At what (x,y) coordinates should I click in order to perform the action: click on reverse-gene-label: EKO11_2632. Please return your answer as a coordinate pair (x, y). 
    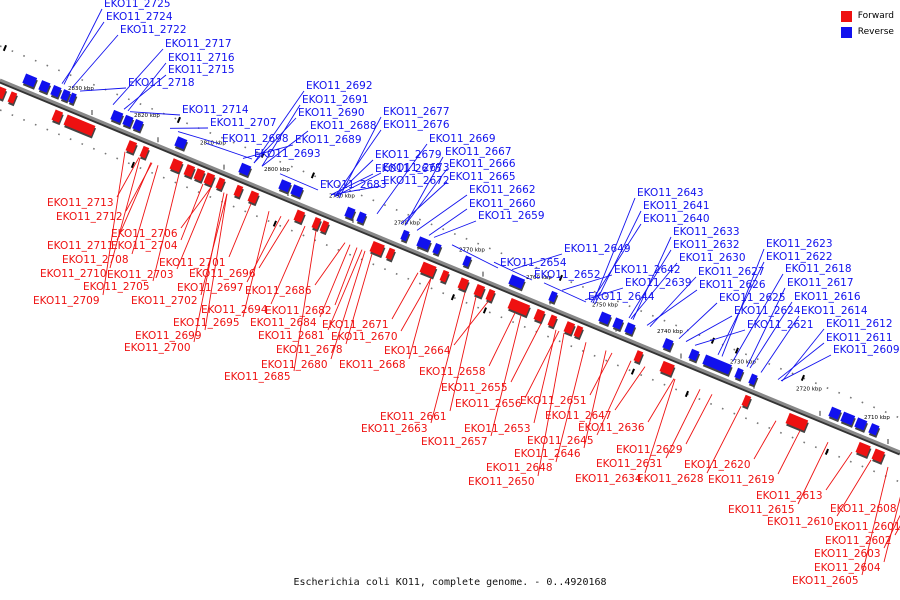
    Looking at the image, I should click on (706, 245).